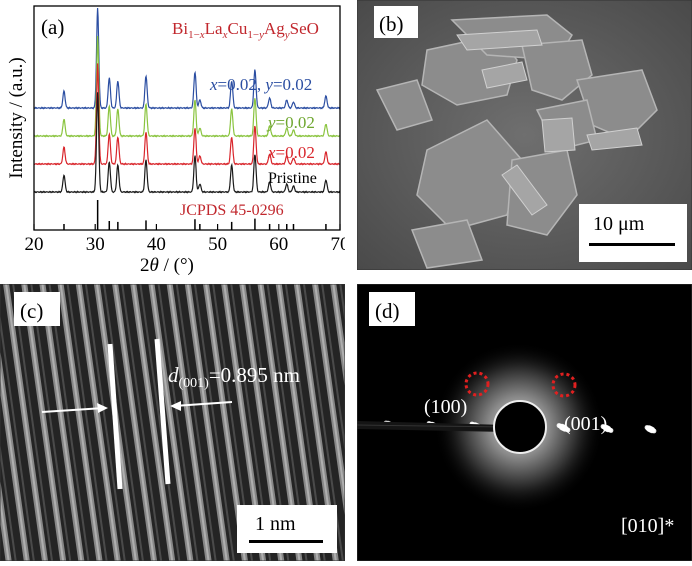 The image size is (692, 566). What do you see at coordinates (387, 311) in the screenshot?
I see `panel-d-label: (d)` at bounding box center [387, 311].